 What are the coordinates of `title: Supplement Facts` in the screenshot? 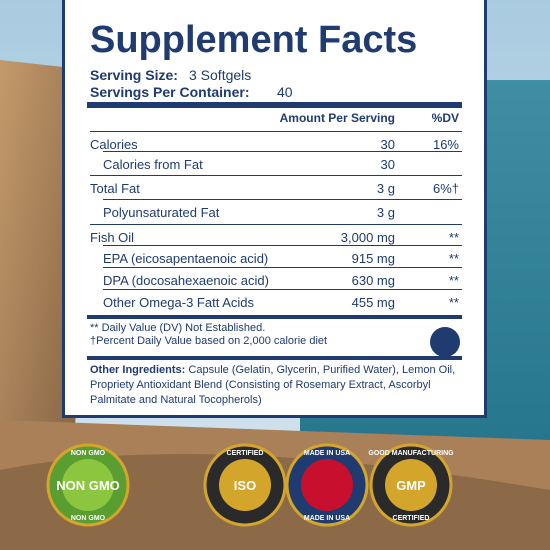 It's located at (254, 40).